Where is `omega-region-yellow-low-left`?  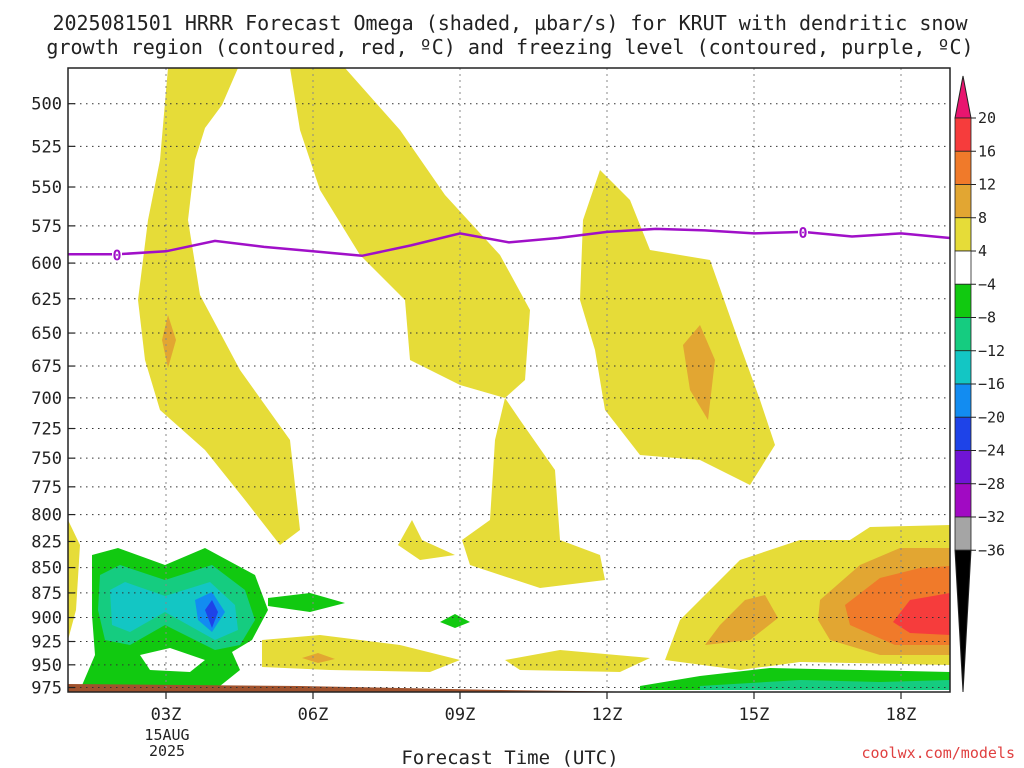
omega-region-yellow-low-left is located at coordinates (361, 653).